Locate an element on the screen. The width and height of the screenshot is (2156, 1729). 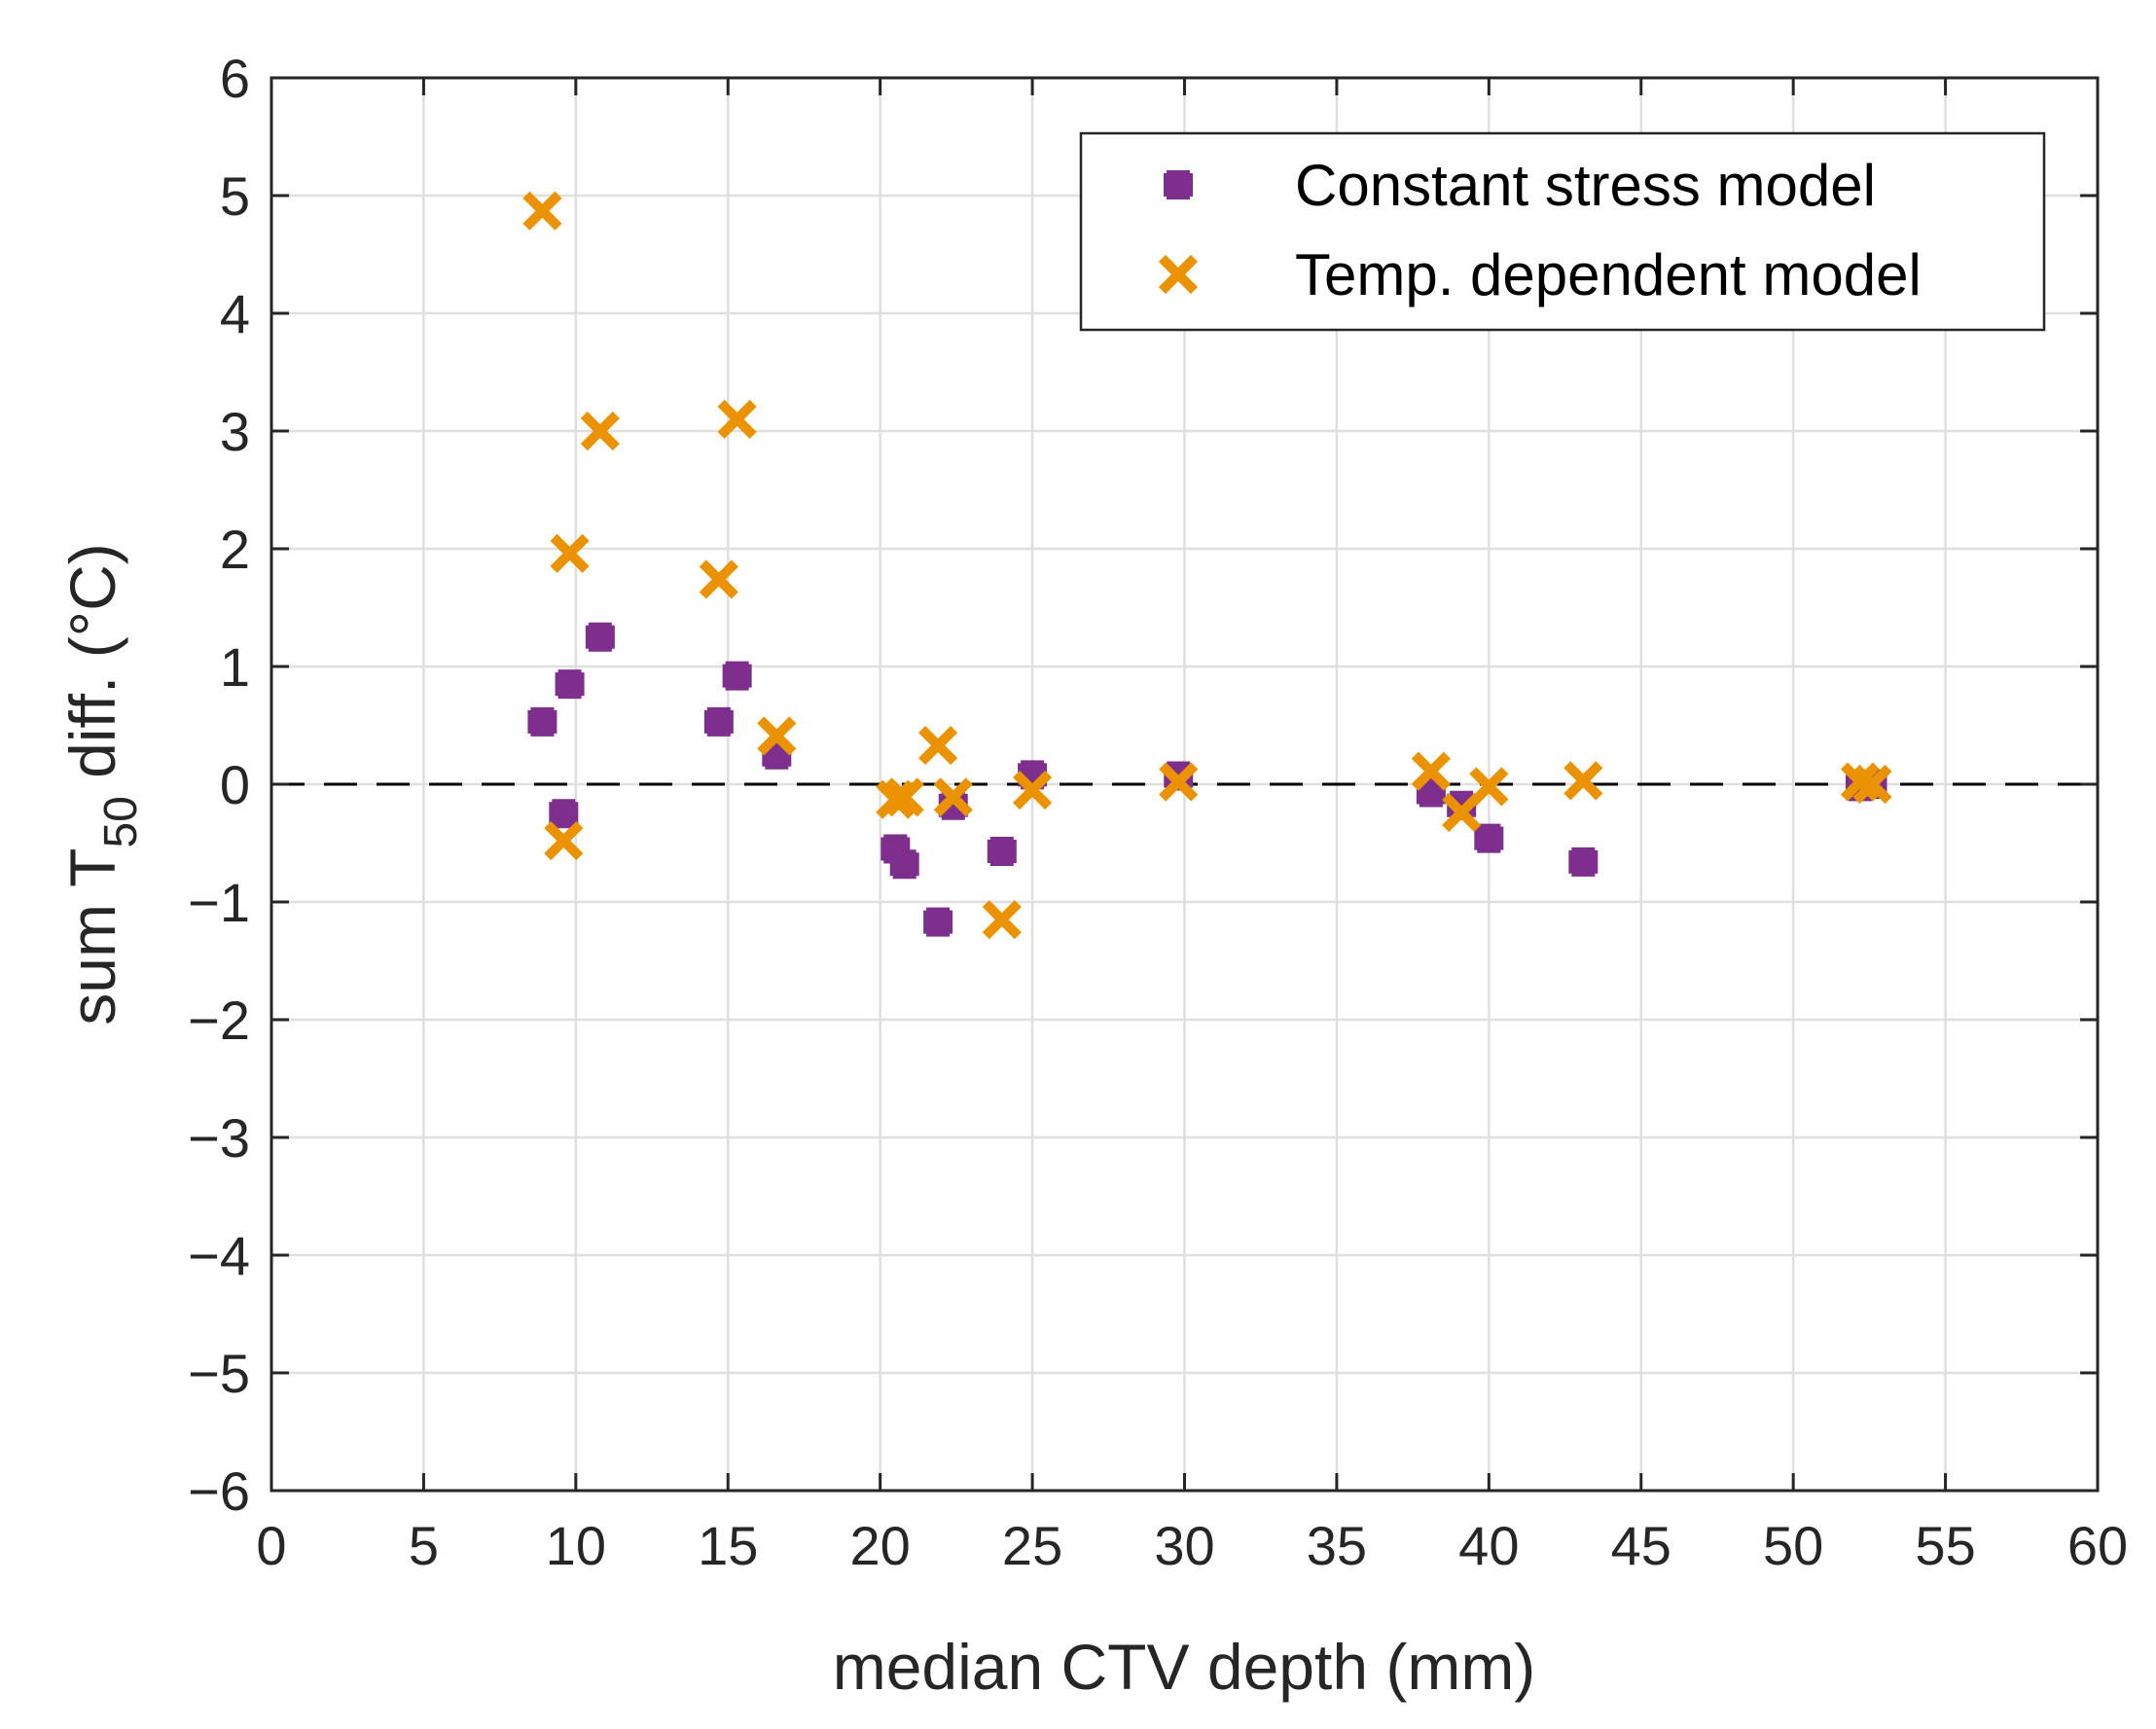
y-tick-label: 5 is located at coordinates (235, 196).